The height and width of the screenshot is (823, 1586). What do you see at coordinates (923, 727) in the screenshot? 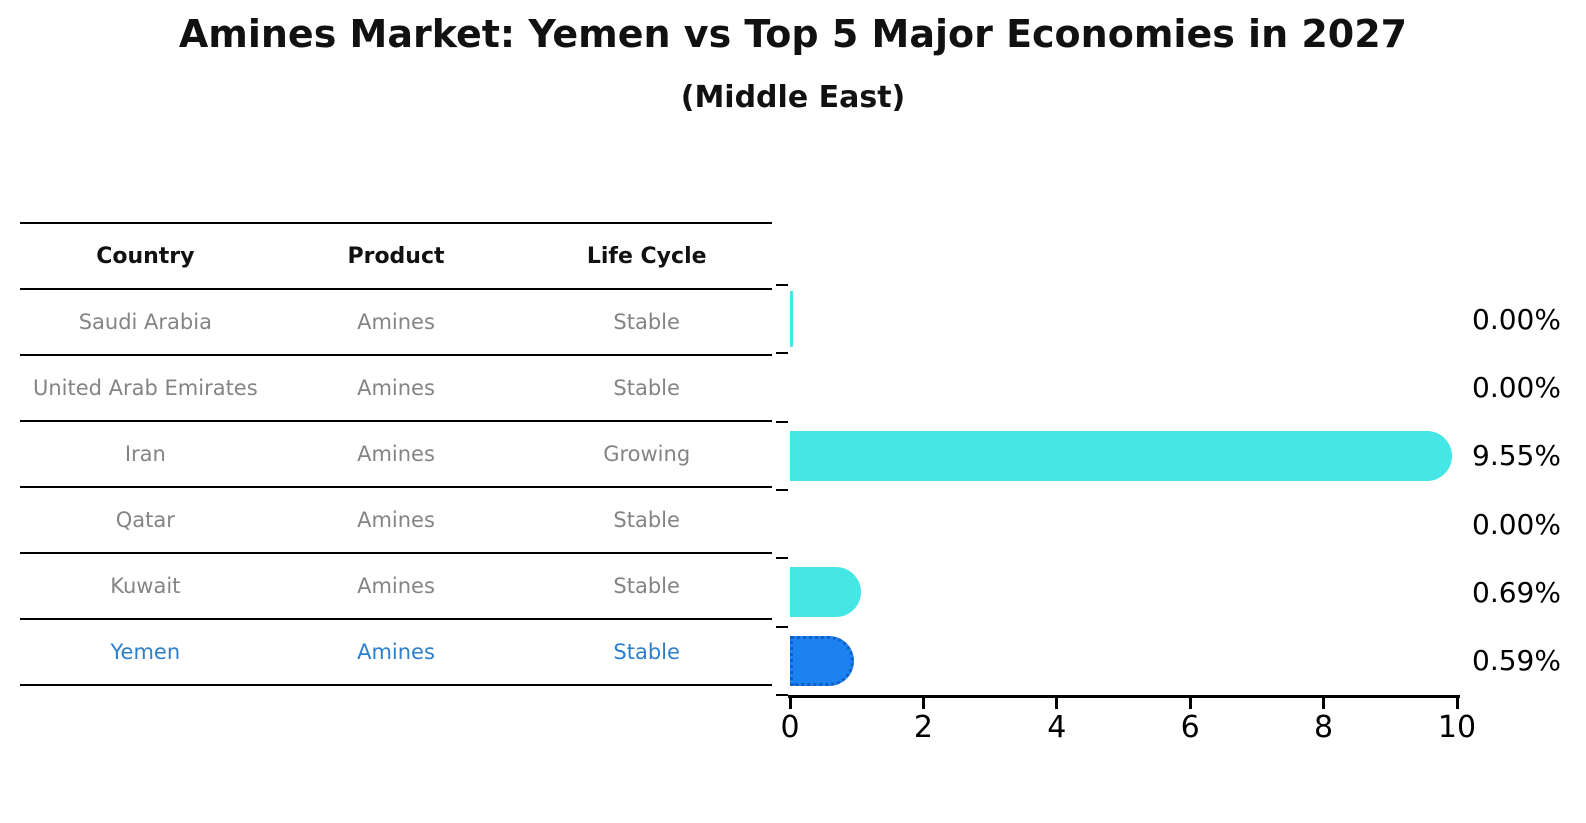
I see `x-axis-tick-label: 2` at bounding box center [923, 727].